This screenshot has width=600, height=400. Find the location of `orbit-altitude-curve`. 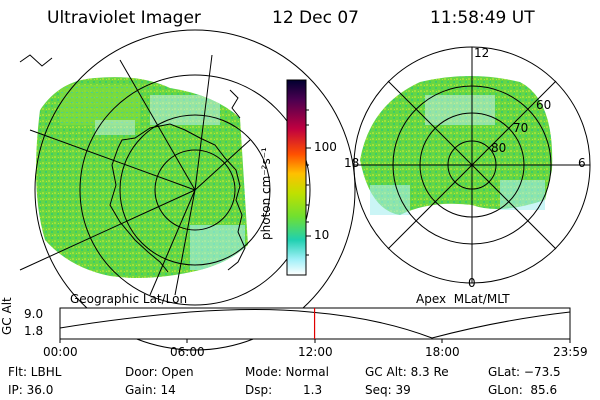

orbit-altitude-curve is located at coordinates (315, 324).